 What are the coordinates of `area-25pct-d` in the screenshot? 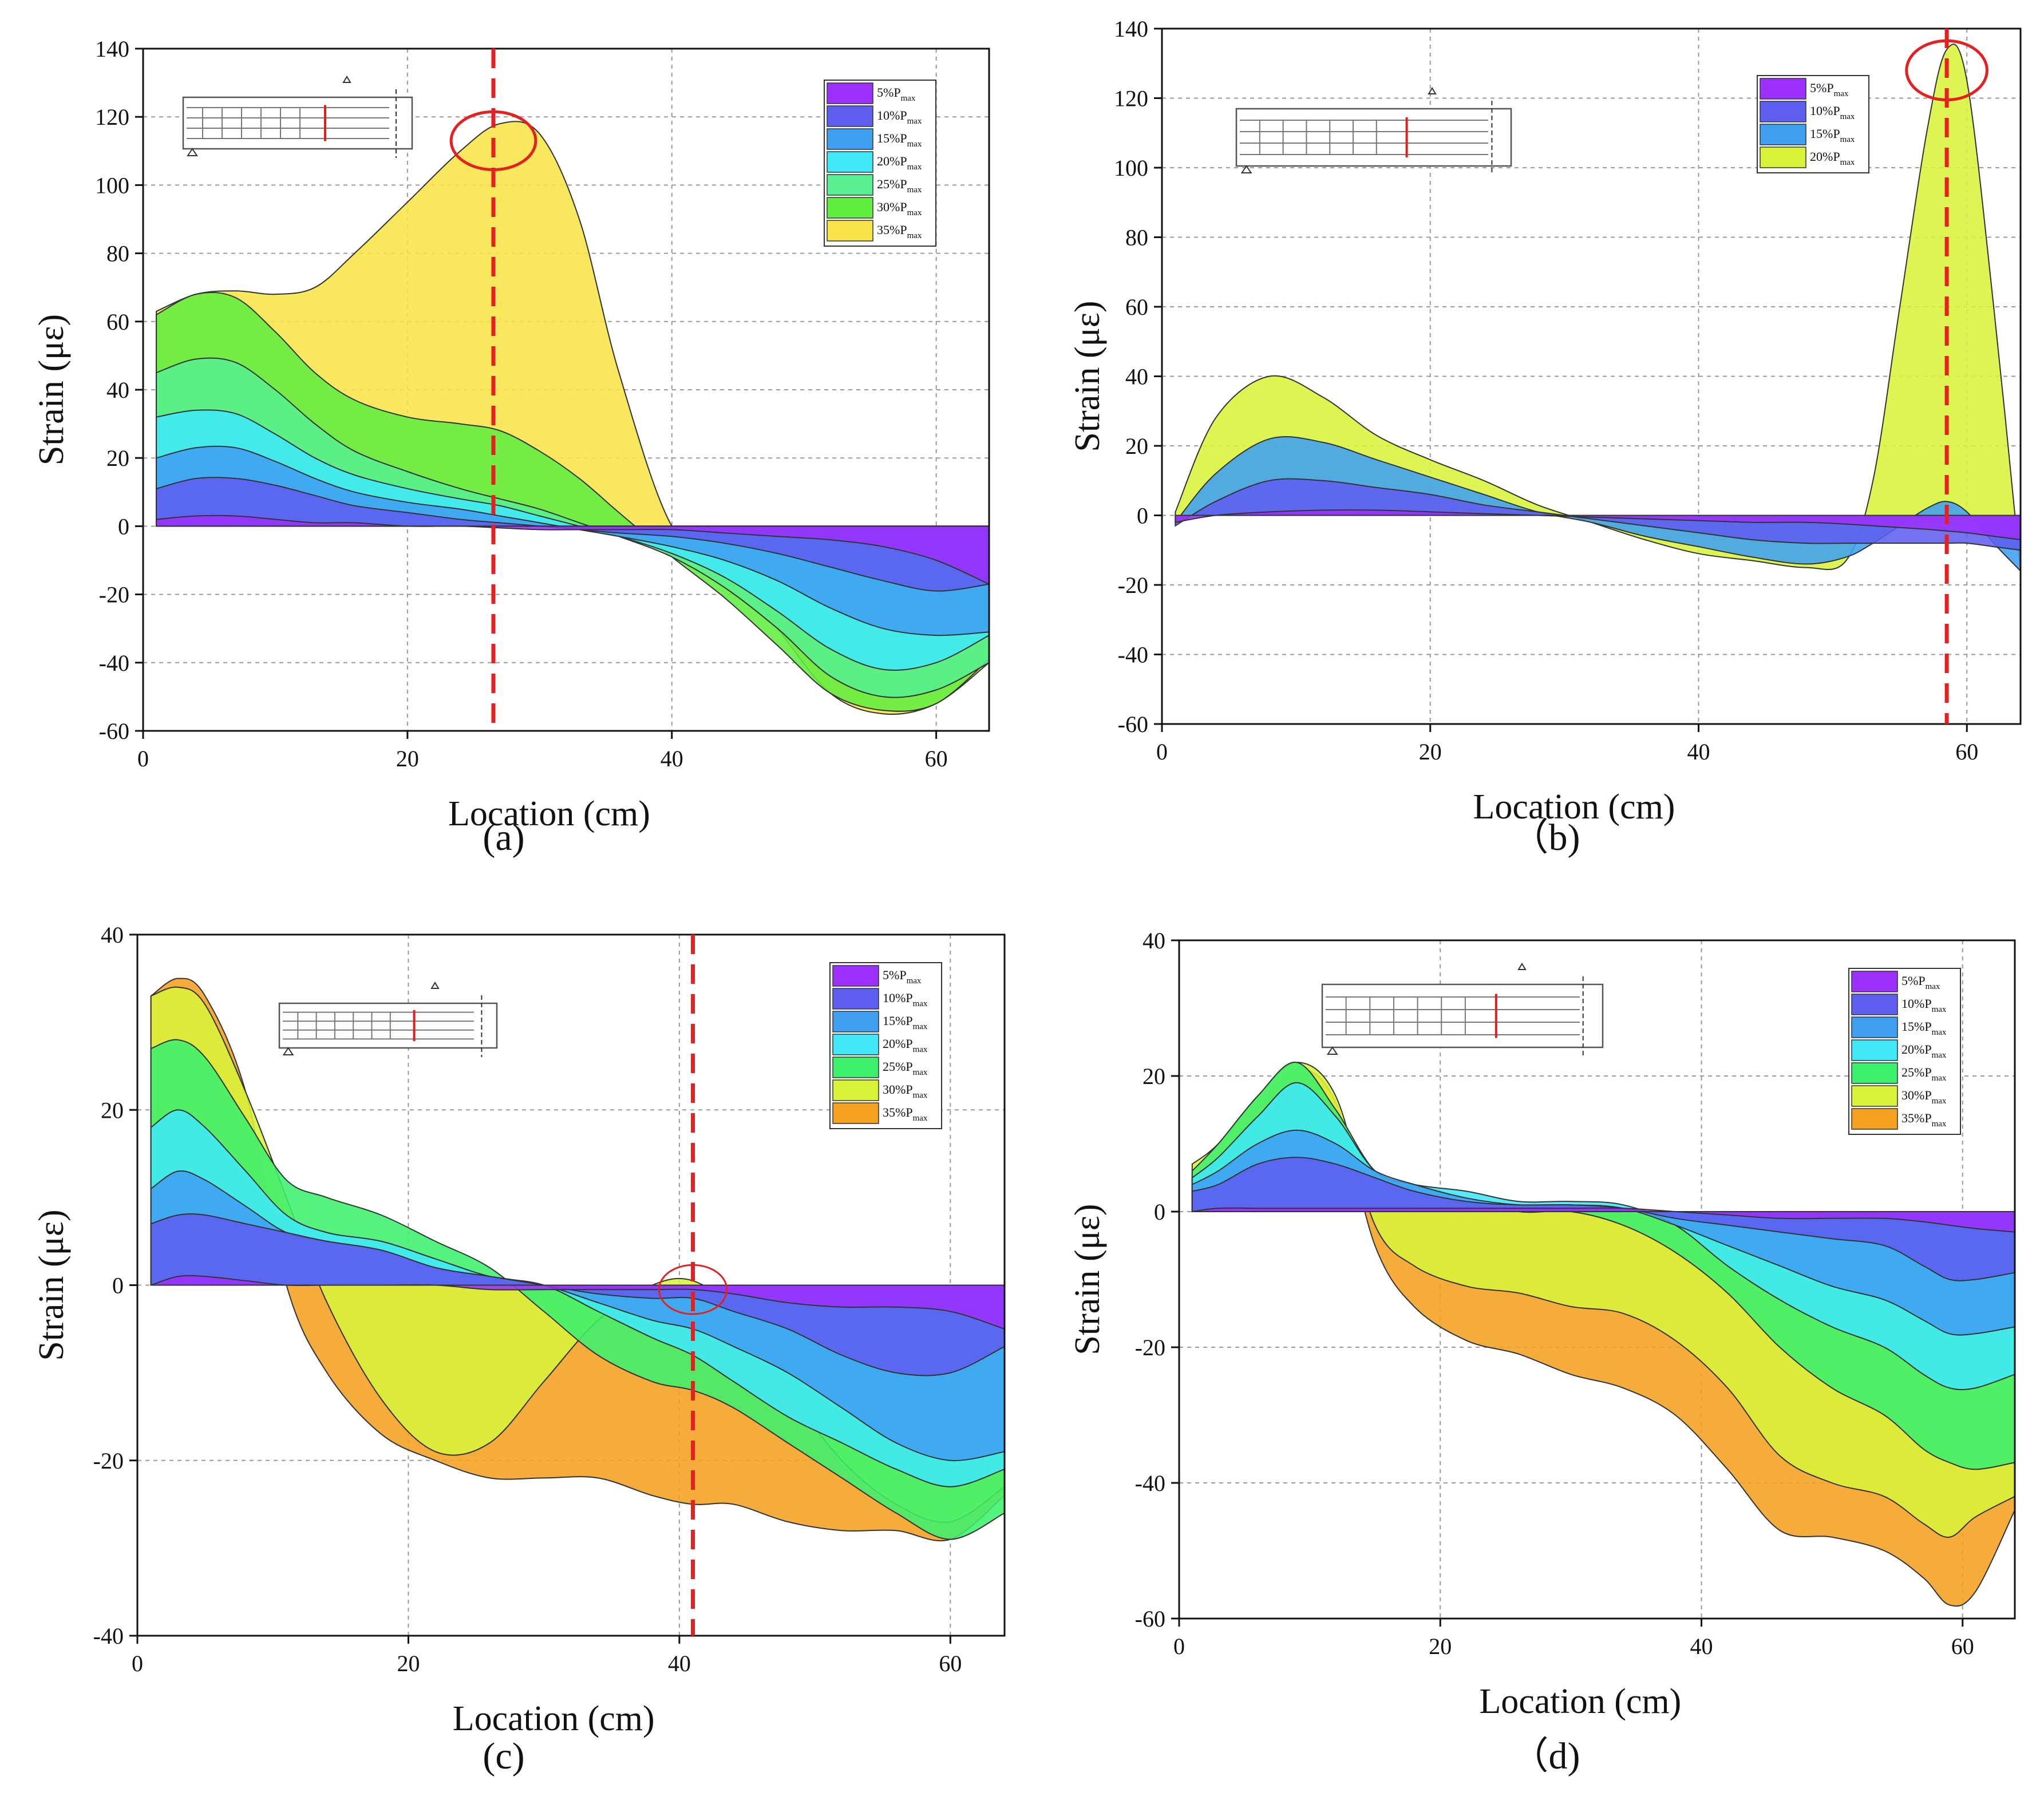 It's located at (1603, 1266).